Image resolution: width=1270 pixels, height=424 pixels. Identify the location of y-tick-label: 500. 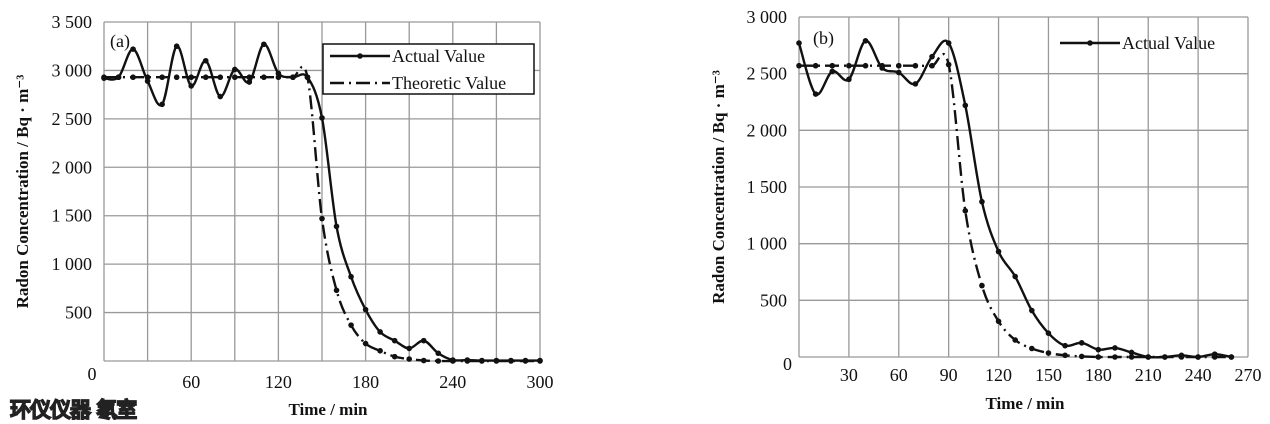
(78, 313).